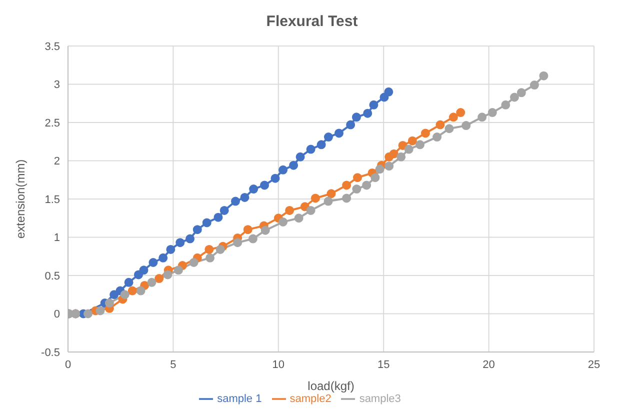 The width and height of the screenshot is (624, 414). I want to click on y-axis-title: extension(mm), so click(20, 199).